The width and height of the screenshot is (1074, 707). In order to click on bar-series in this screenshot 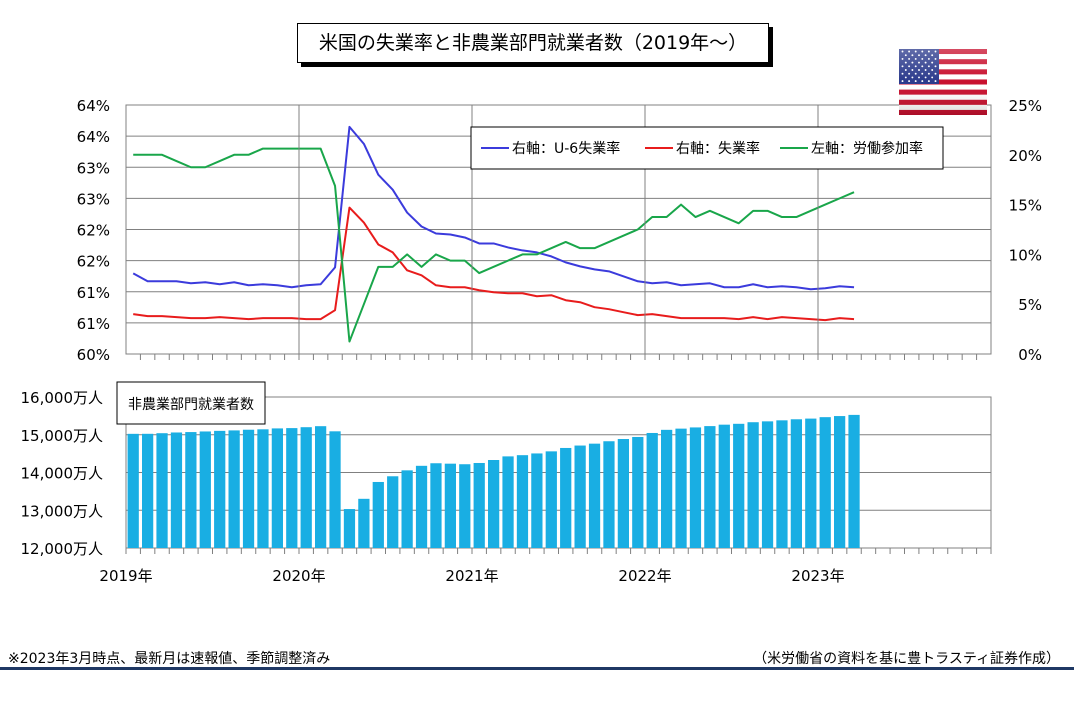, I will do `click(493, 481)`.